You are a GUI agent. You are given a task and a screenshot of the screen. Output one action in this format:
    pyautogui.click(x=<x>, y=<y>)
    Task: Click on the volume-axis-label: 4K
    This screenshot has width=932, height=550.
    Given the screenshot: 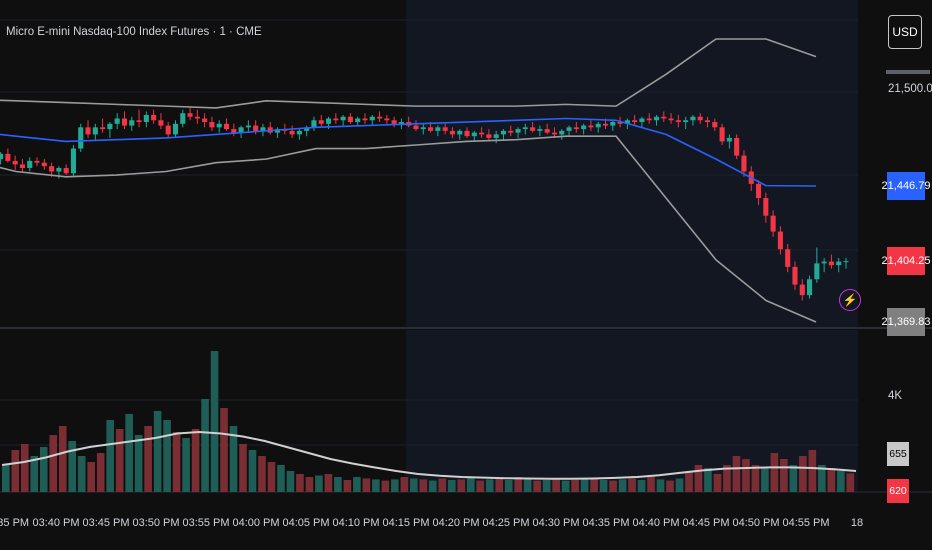 What is the action you would take?
    pyautogui.click(x=895, y=396)
    